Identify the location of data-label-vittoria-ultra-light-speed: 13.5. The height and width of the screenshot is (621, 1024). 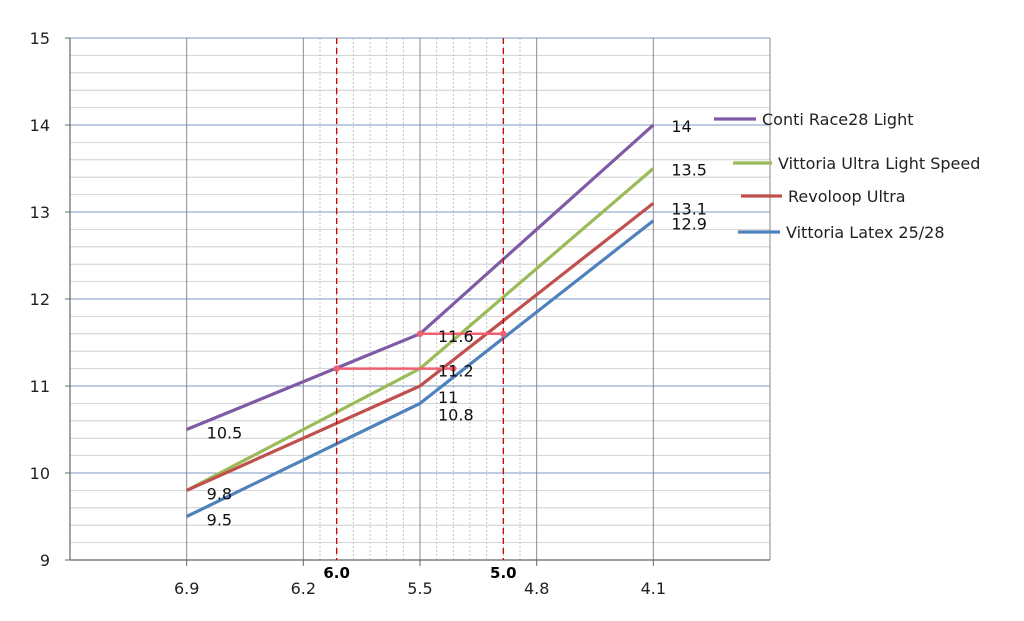
(689, 170).